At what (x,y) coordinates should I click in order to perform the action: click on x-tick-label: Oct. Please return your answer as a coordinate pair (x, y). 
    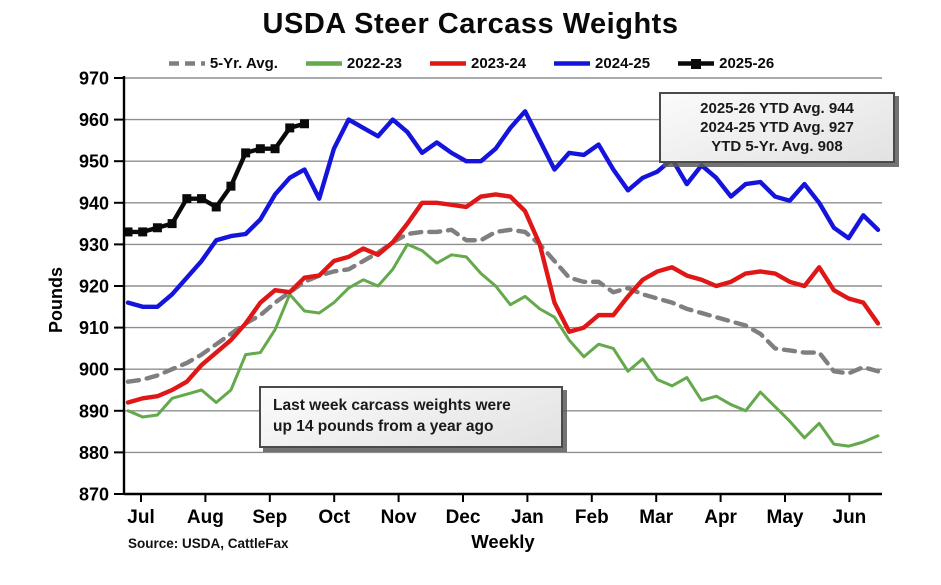
    Looking at the image, I should click on (334, 517).